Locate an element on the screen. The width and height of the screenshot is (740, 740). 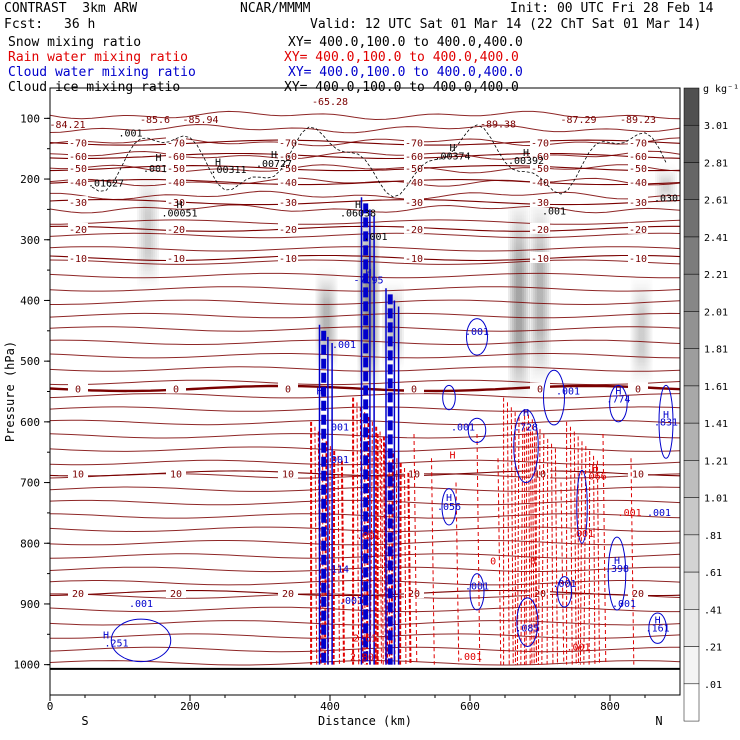
x-tick-label: 600 is located at coordinates (470, 706).